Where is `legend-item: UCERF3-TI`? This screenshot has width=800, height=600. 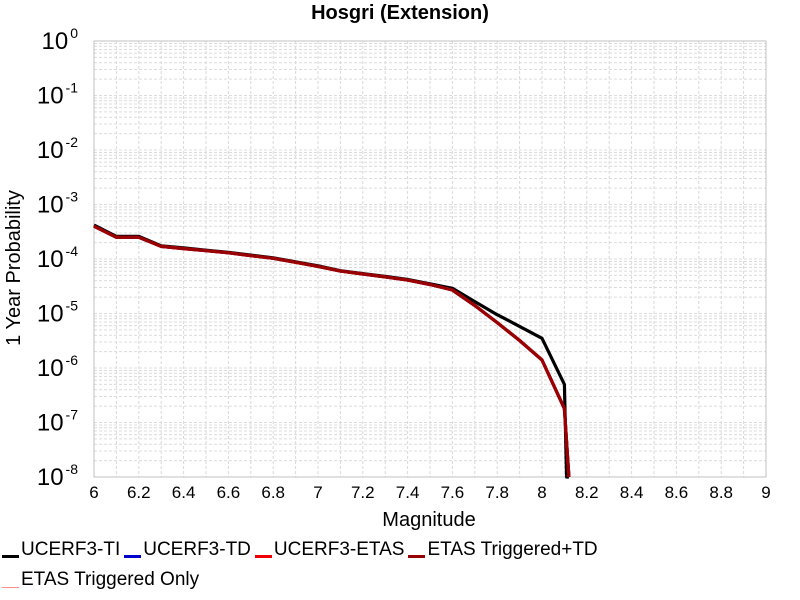
legend-item: UCERF3-TI is located at coordinates (61, 550).